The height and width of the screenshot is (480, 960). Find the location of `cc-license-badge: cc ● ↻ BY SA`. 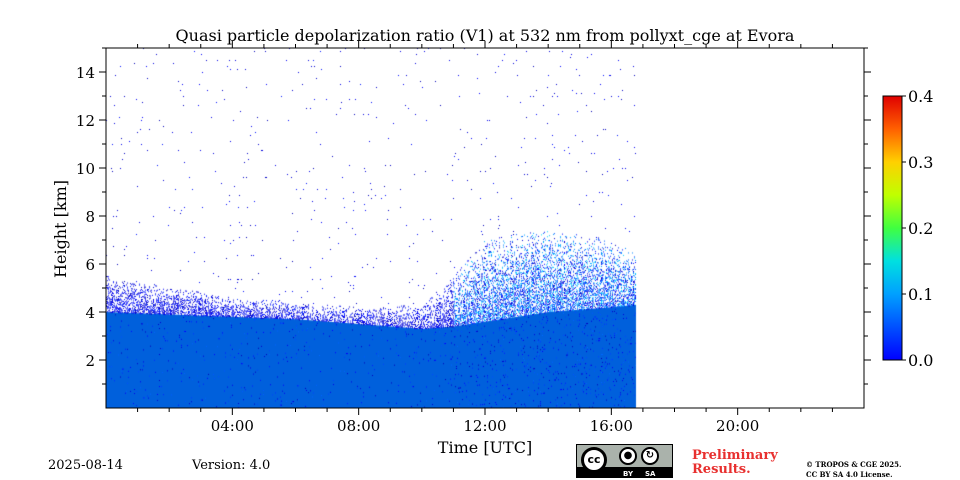

cc-license-badge: cc ● ↻ BY SA is located at coordinates (624, 461).